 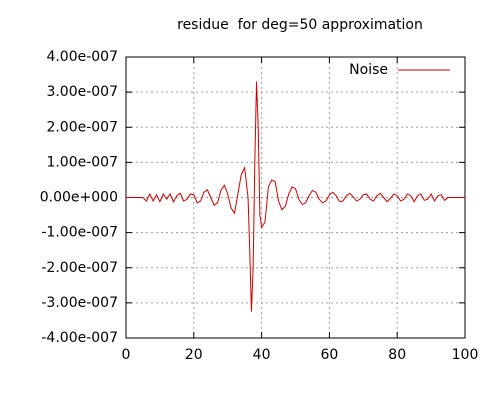 What do you see at coordinates (329, 355) in the screenshot?
I see `x-tick-label: 60` at bounding box center [329, 355].